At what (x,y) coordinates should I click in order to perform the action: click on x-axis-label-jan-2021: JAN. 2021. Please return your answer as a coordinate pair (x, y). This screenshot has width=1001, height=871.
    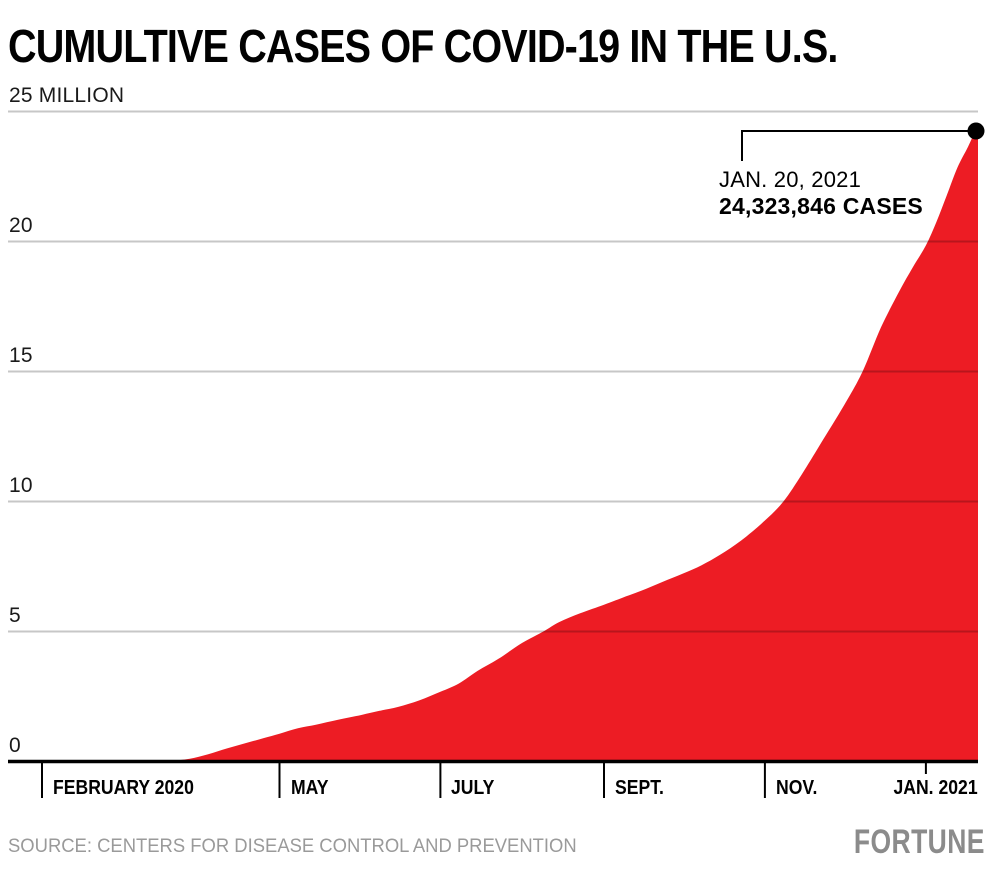
    Looking at the image, I should click on (935, 788).